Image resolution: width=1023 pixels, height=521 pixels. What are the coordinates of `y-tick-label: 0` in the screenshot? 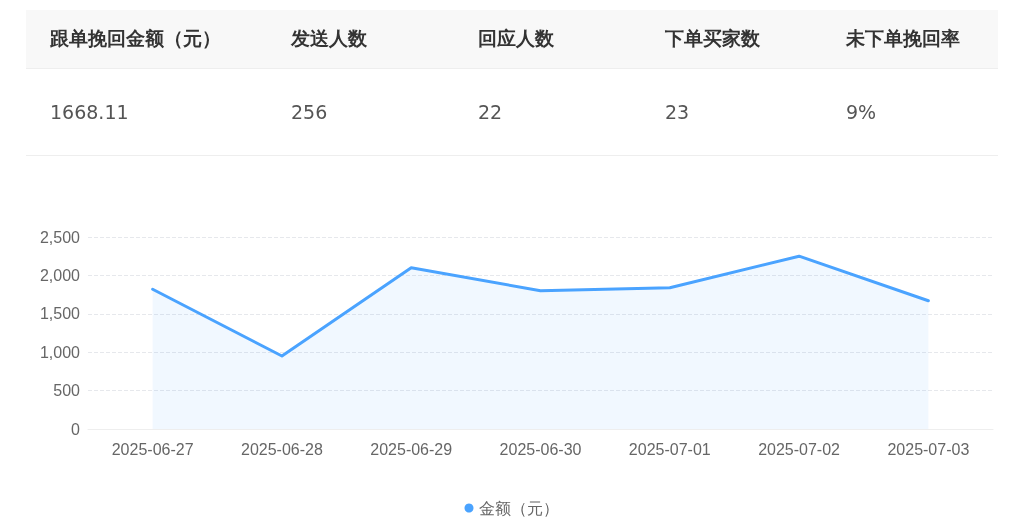 It's located at (76, 429).